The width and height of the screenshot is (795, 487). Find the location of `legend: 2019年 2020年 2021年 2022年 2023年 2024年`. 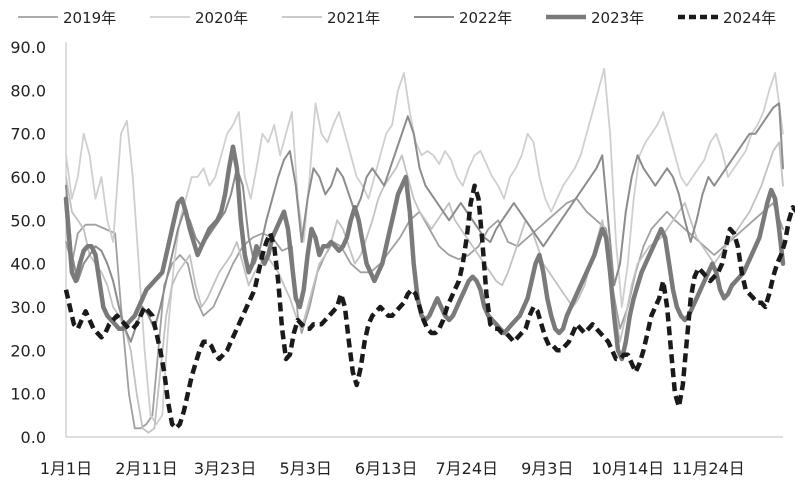

legend: 2019年 2020年 2021年 2022年 2023年 2024年 is located at coordinates (397, 18).